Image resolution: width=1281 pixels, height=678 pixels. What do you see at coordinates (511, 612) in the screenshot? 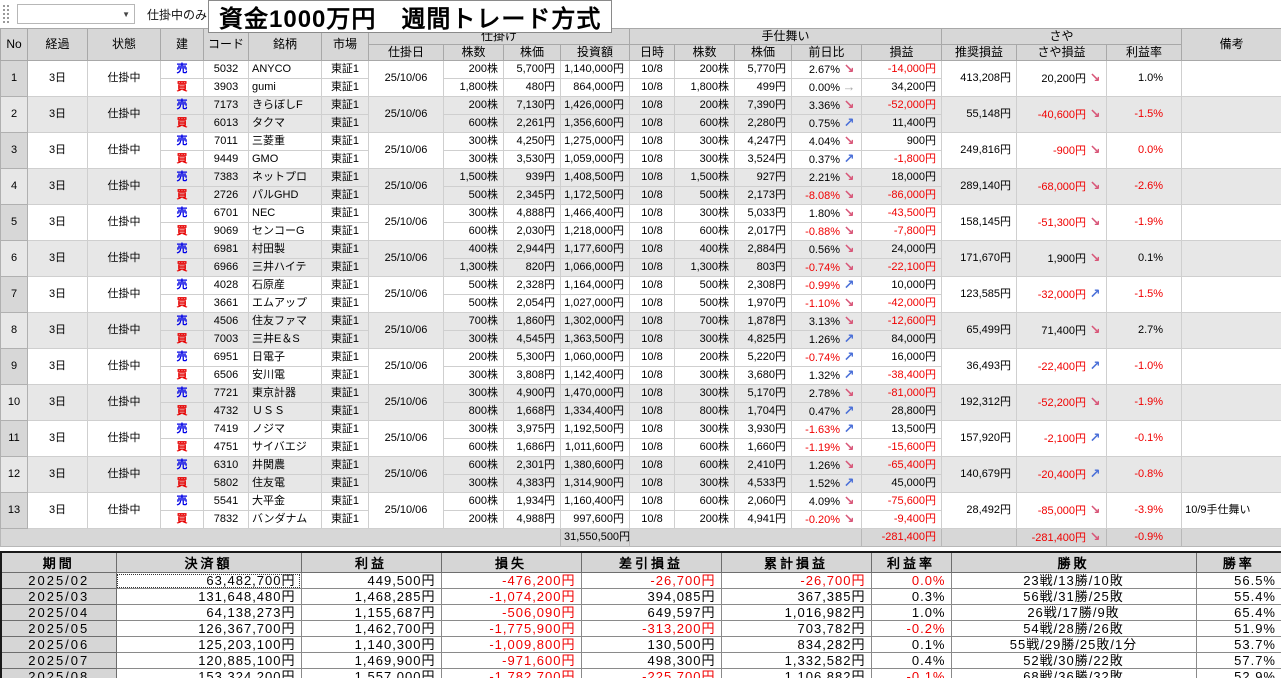
I see `cell-loss: -506,090円` at bounding box center [511, 612].